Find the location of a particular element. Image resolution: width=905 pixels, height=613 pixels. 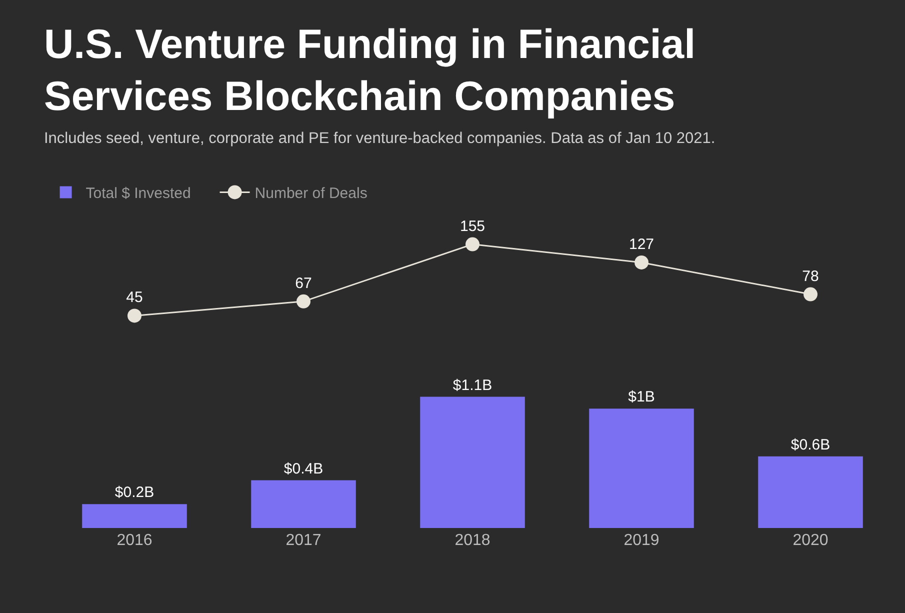

data-label: 45 is located at coordinates (134, 297).